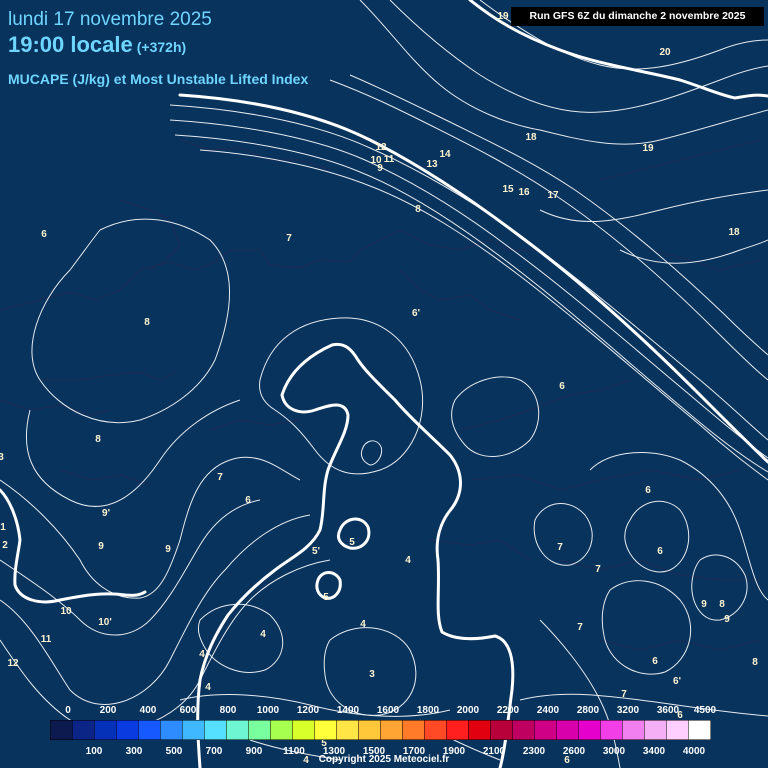  Describe the element at coordinates (316, 551) in the screenshot. I see `contour-label: 5'` at that location.